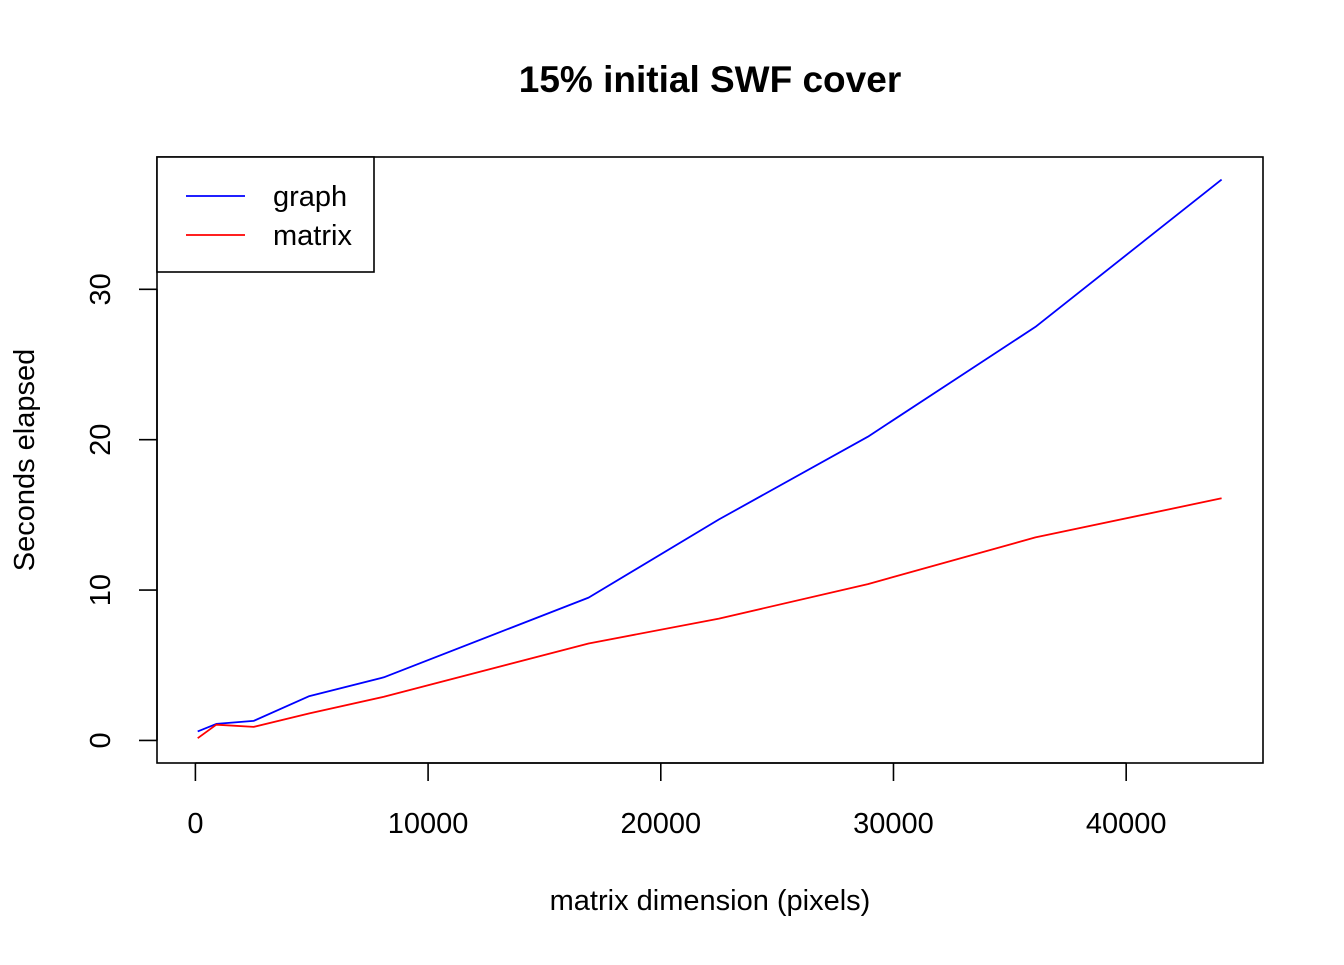 This screenshot has height=965, width=1344. I want to click on x-tick-label: 30000, so click(893, 824).